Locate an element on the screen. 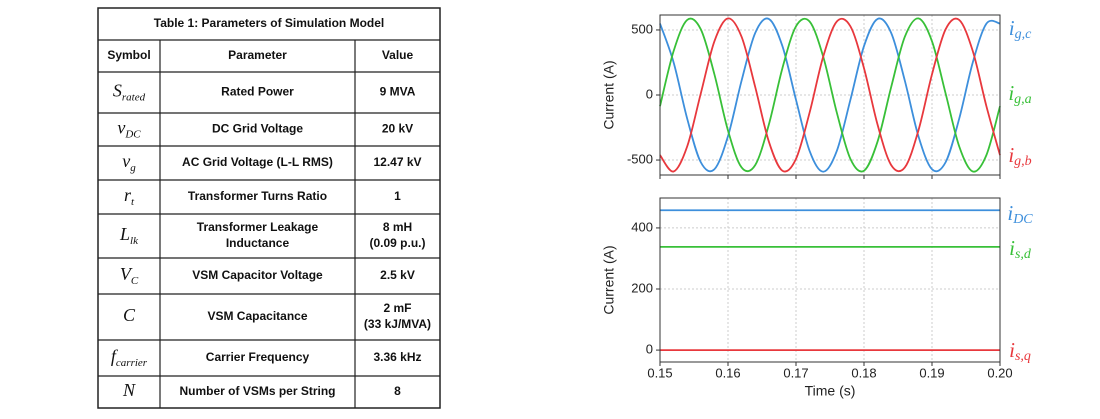 Image resolution: width=1100 pixels, height=419 pixels. parameter-value: 2.5 kV is located at coordinates (397, 275).